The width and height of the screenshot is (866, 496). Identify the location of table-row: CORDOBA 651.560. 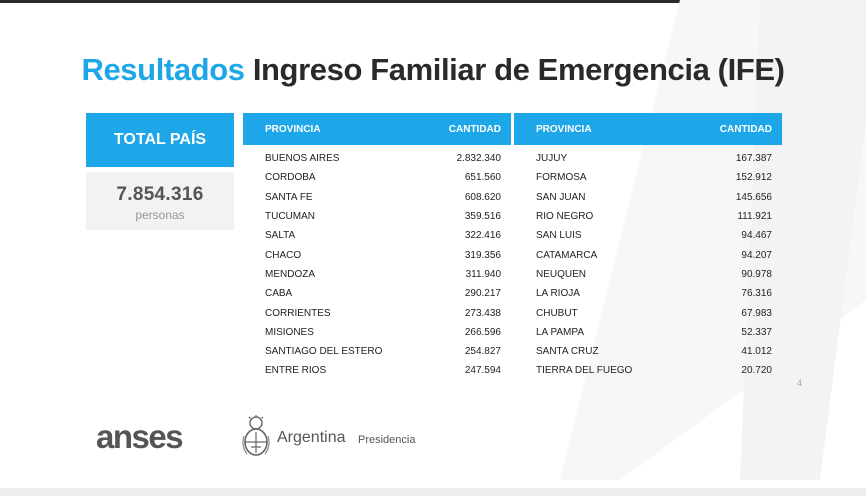
(377, 177).